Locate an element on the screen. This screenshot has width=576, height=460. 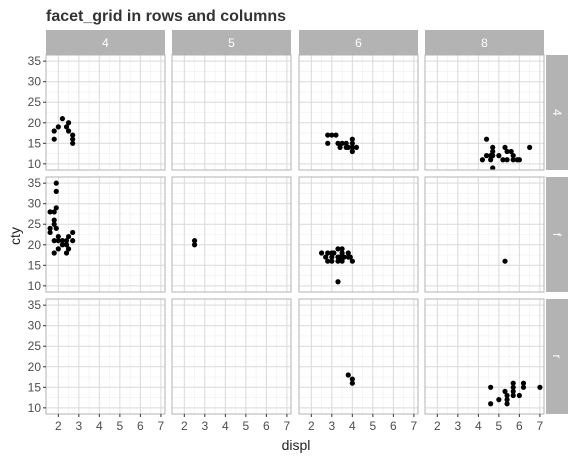
y-tick-label: 15 is located at coordinates (35, 265).